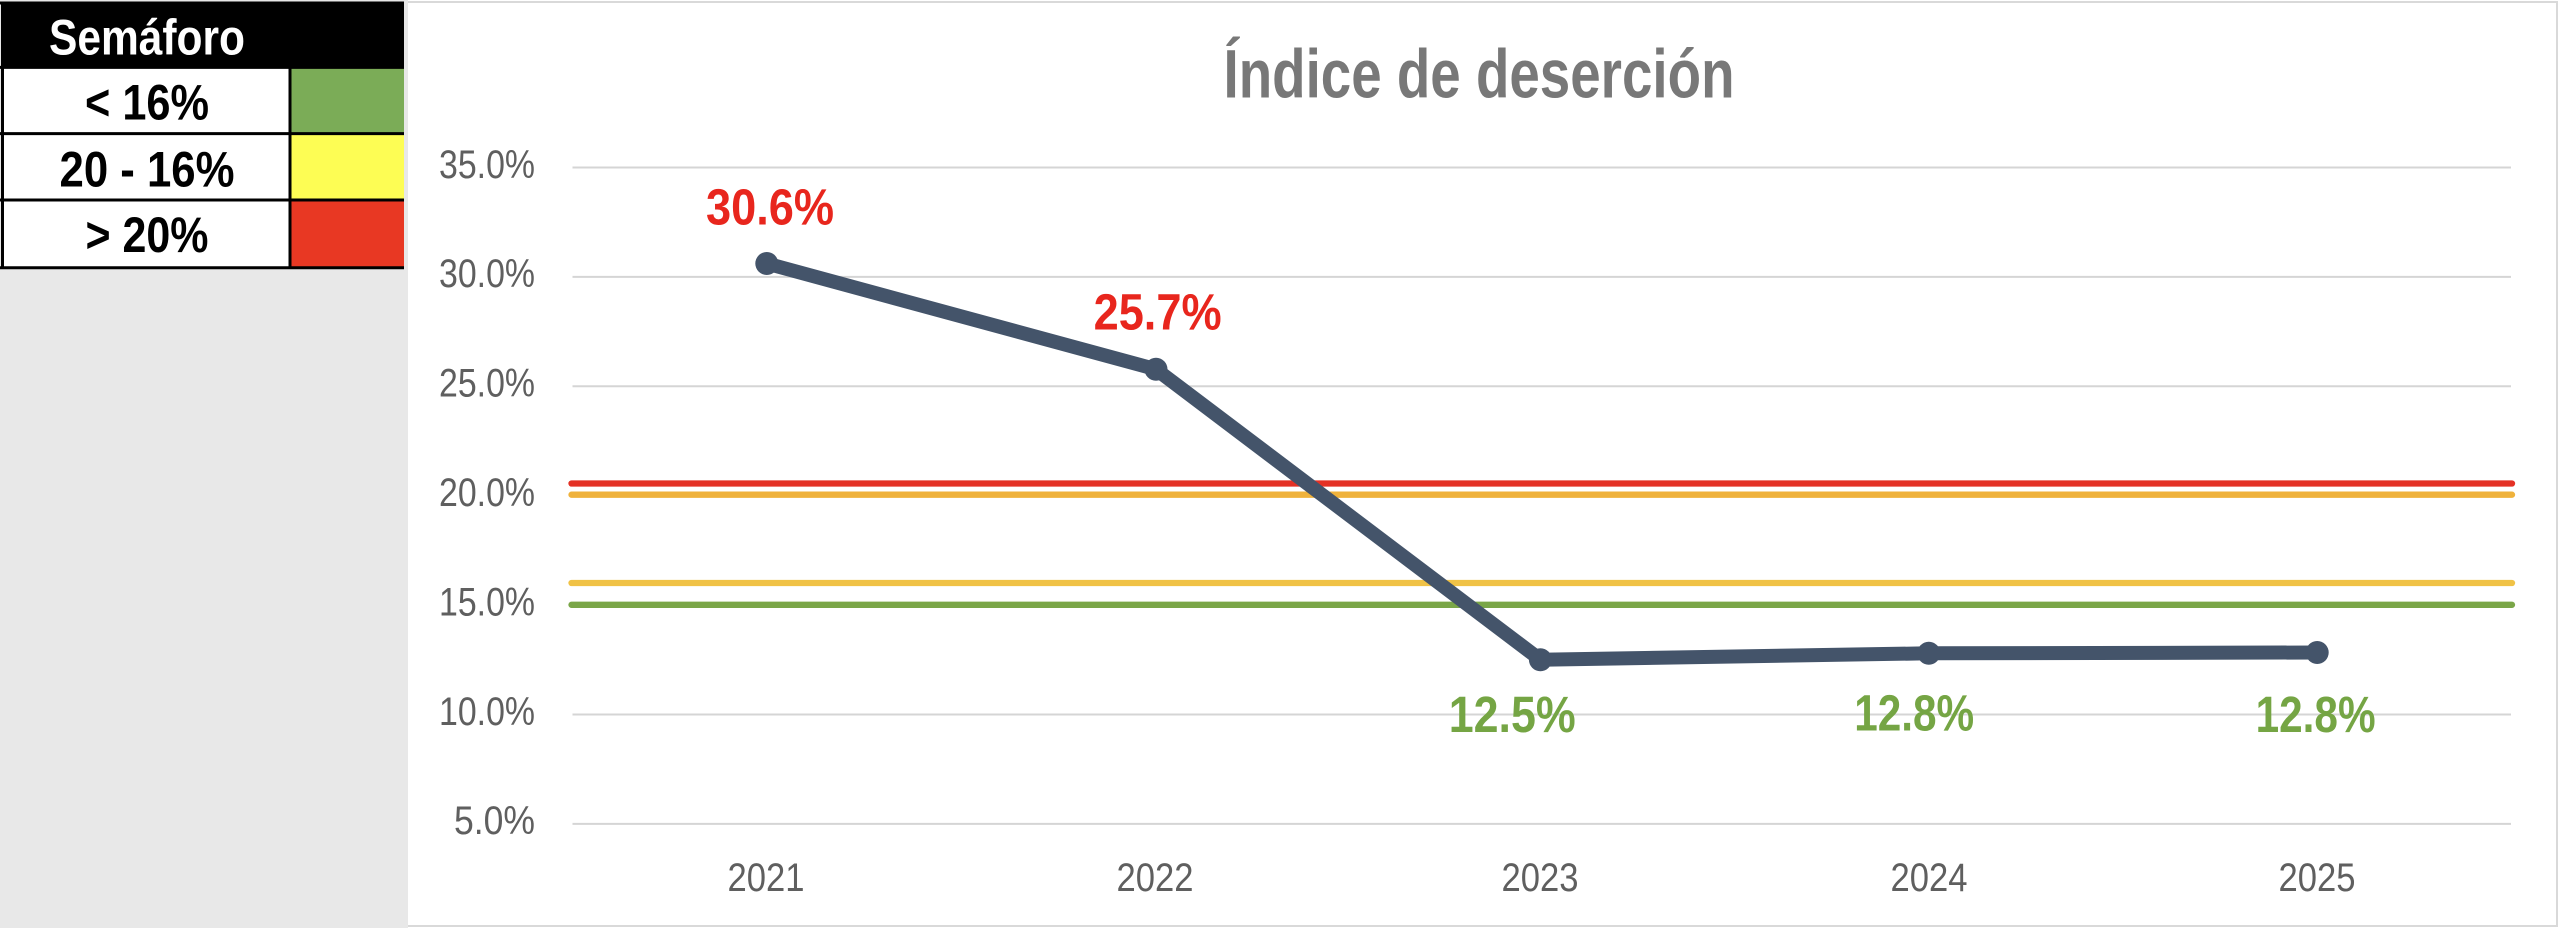 This screenshot has height=933, width=2560. I want to click on svg-text: 20.0%, so click(487, 493).